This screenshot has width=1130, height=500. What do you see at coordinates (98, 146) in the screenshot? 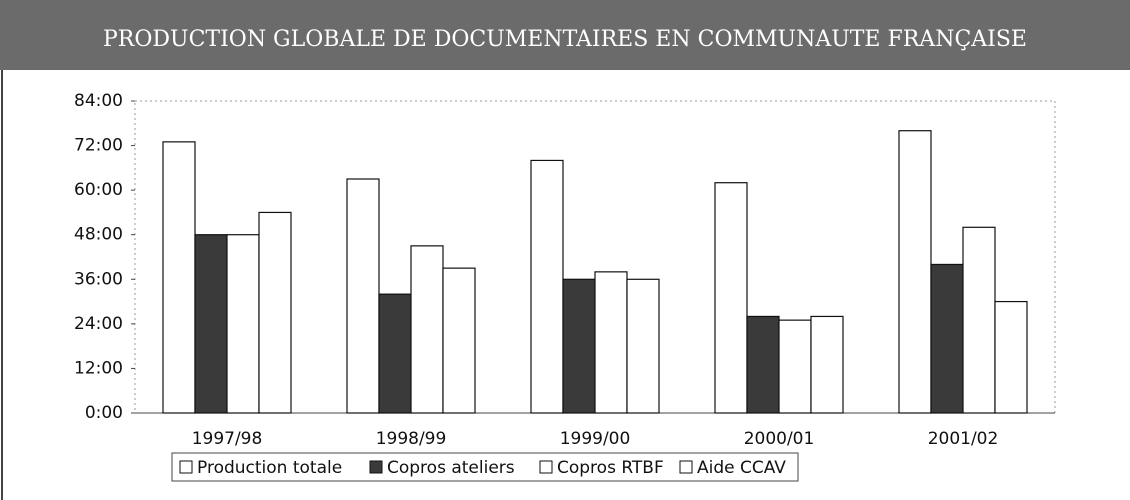
I see `y-tick-label: 72:00` at bounding box center [98, 146].